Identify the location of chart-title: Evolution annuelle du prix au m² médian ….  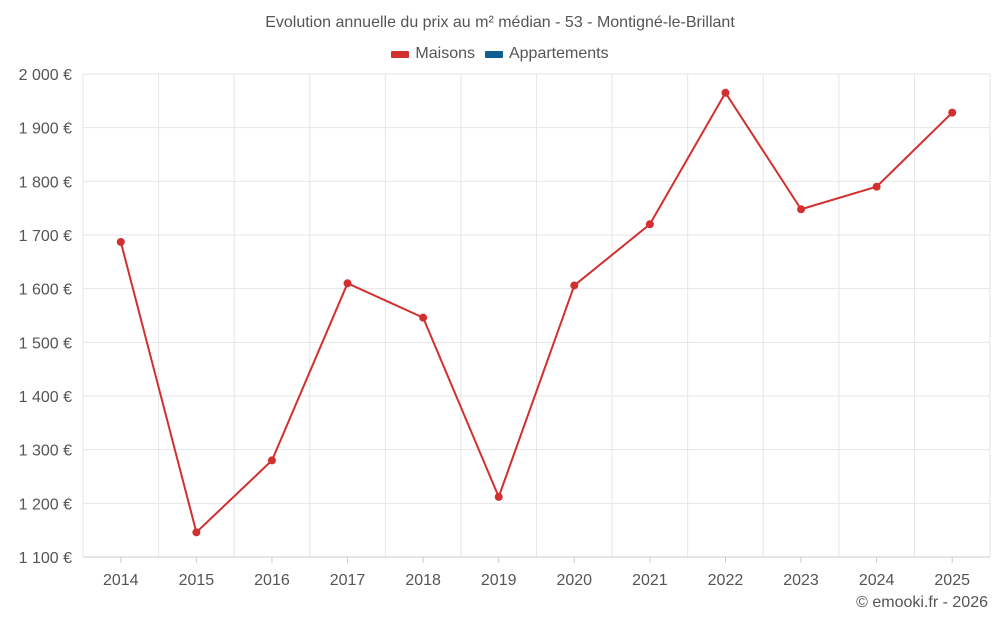
(500, 22).